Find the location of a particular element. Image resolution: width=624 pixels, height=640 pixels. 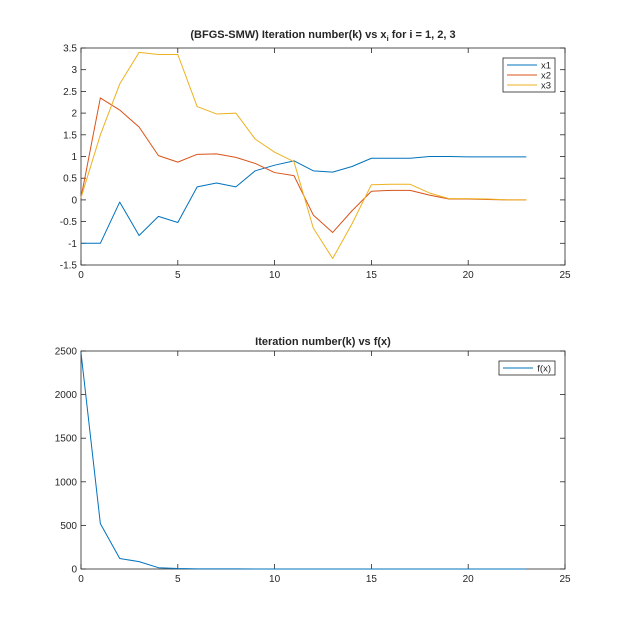

y-tick-label: 0.5 is located at coordinates (70, 179).